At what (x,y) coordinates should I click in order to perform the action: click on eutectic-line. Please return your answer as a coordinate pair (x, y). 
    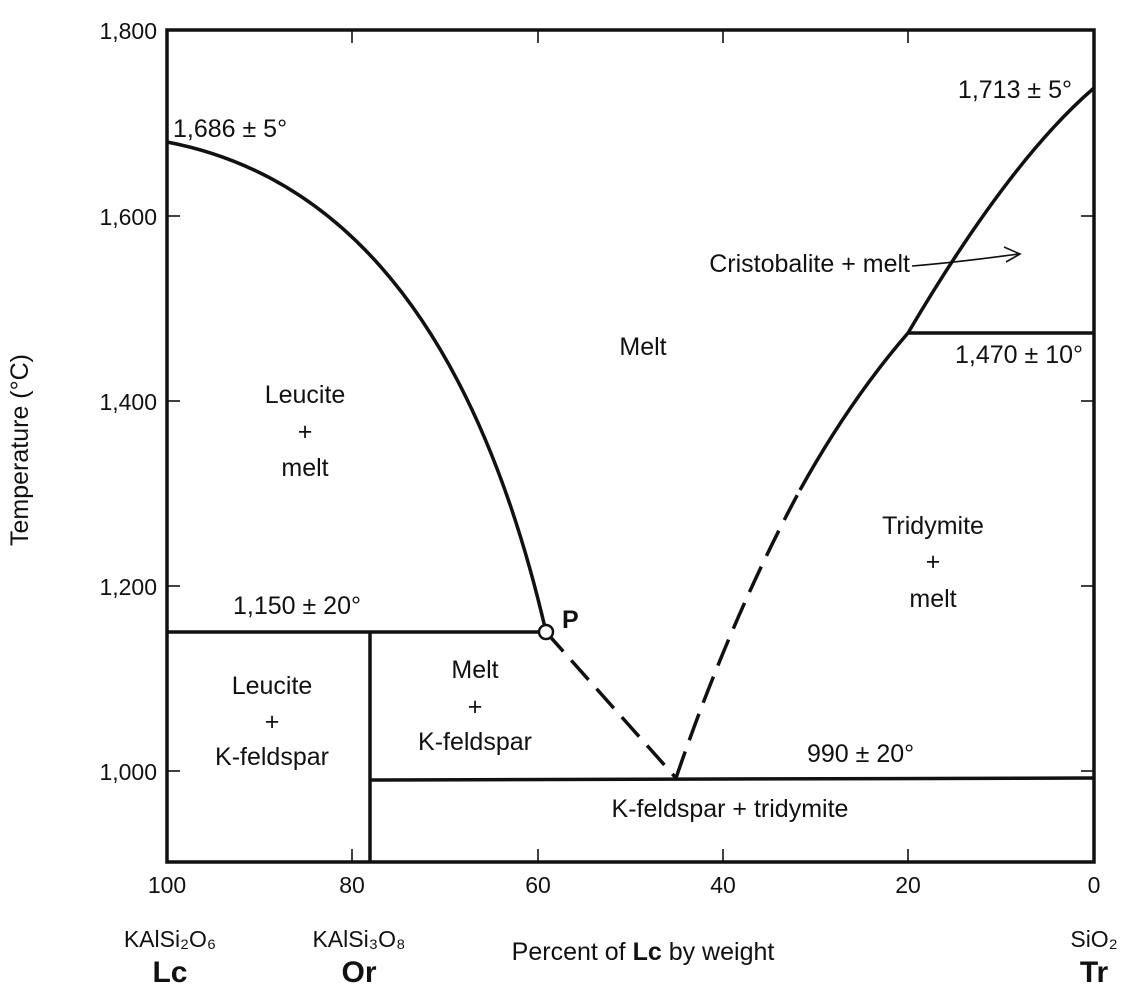
    Looking at the image, I should click on (732, 779).